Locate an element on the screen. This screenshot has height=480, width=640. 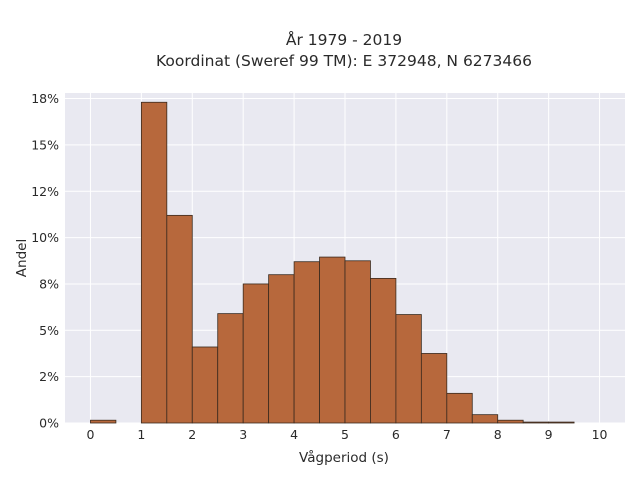
x-axis-ticks: 0 1 2 3 4 5 6 7 8 9 10 is located at coordinates (346, 434).